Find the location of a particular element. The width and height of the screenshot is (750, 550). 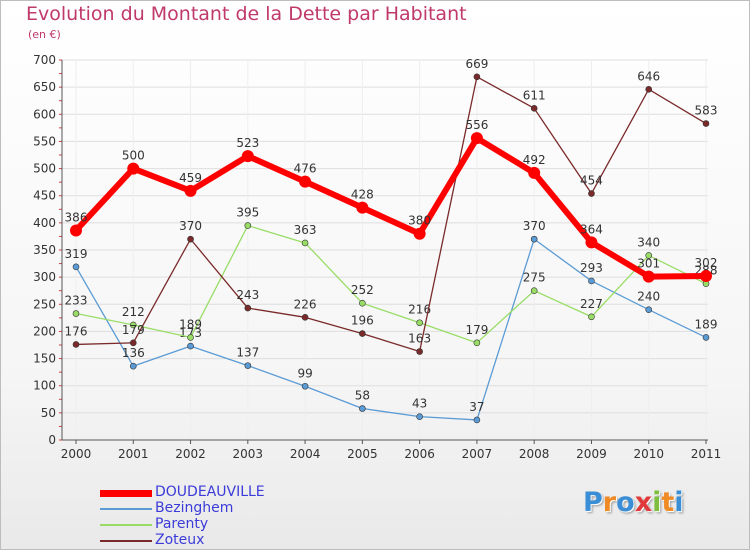

data-label: 37 is located at coordinates (476, 407).